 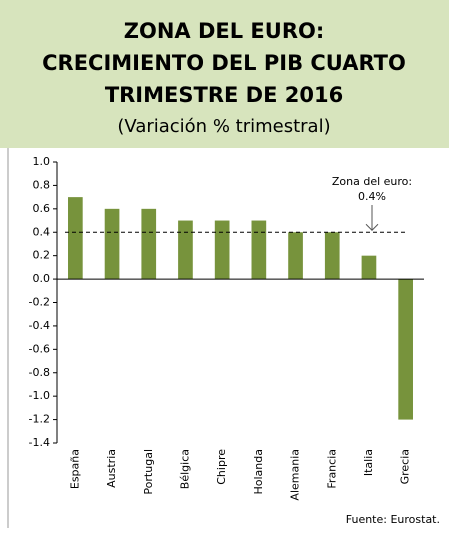 I want to click on y-tick-label: -1.2, so click(x=39, y=419).